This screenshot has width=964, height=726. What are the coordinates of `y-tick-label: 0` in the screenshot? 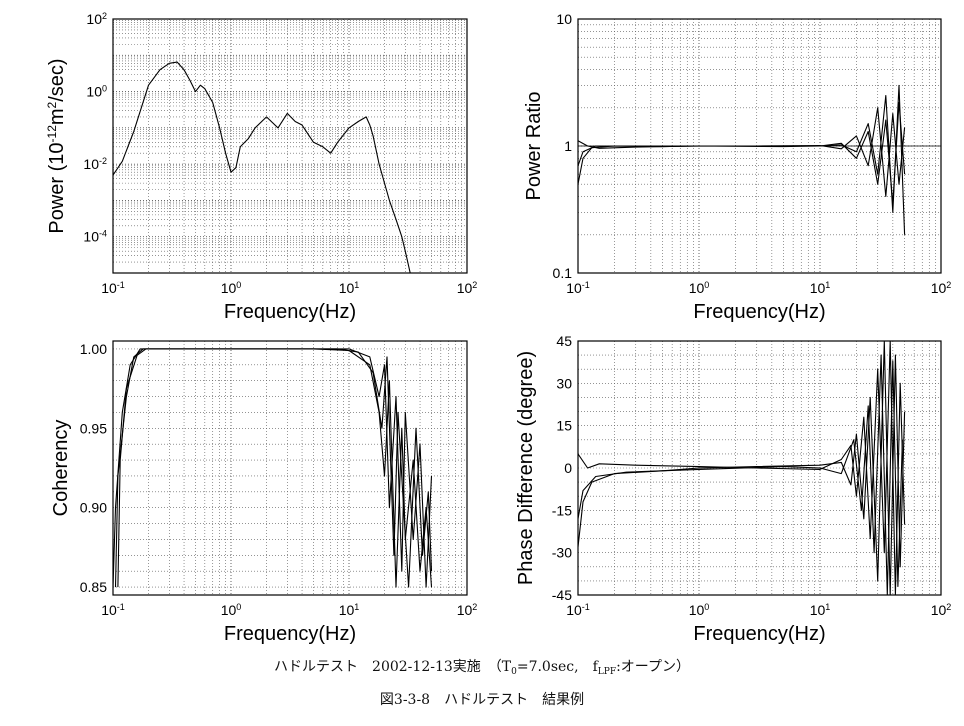 It's located at (568, 468).